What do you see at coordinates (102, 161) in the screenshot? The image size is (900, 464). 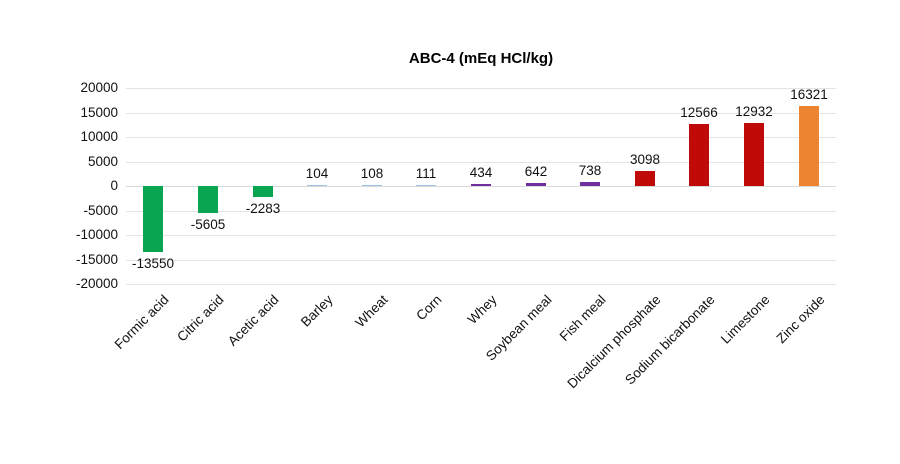 I see `y-axis-tick-label: 5000` at bounding box center [102, 161].